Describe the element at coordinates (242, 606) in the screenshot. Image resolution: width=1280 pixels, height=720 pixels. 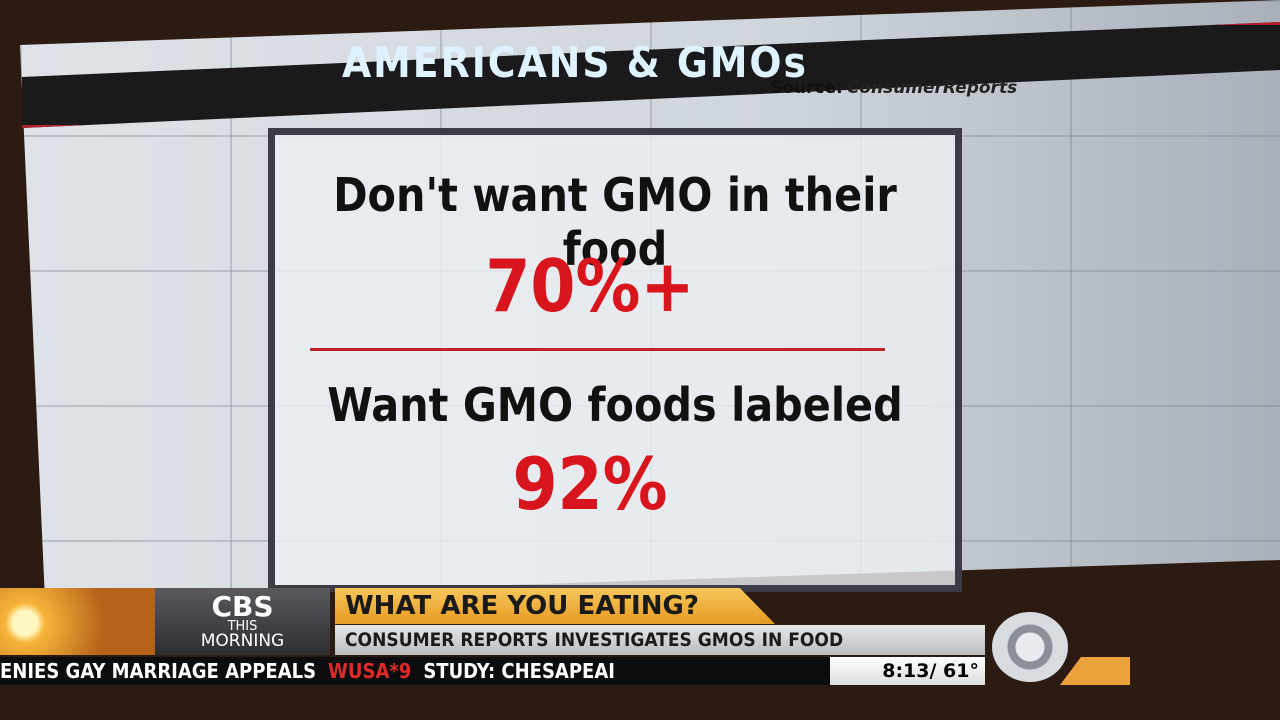
I see `network: CBS` at that location.